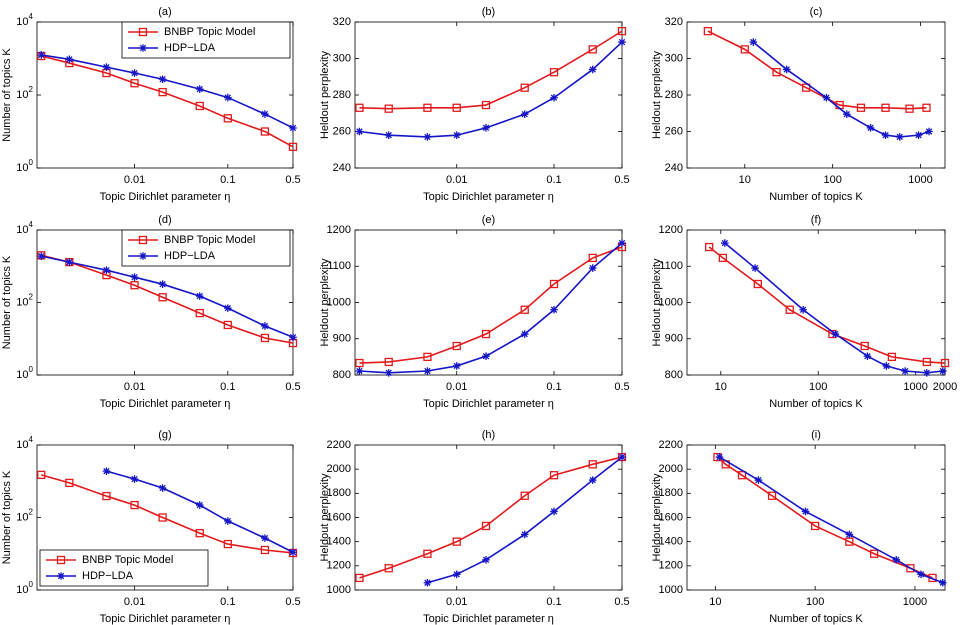  I want to click on x-axis-label: Number of topics K, so click(816, 197).